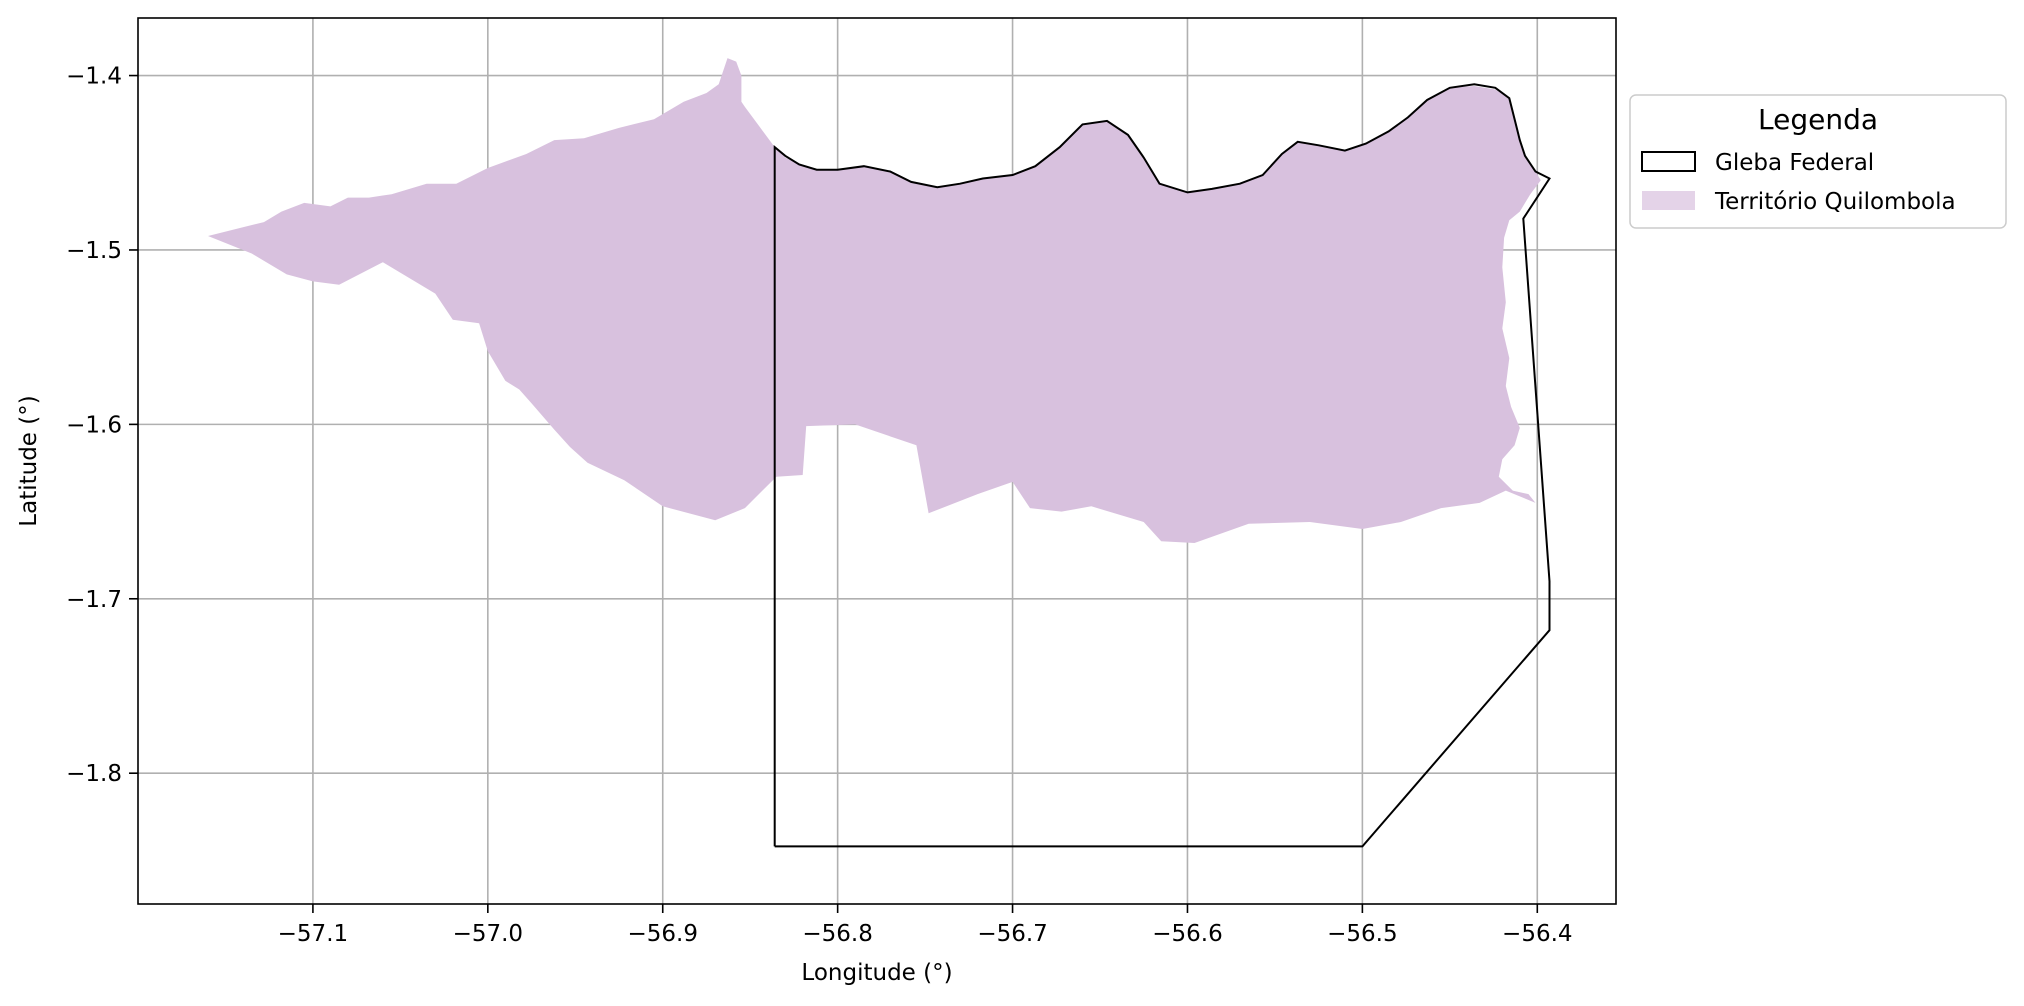  I want to click on x-tick-label: −56.4, so click(1537, 934).